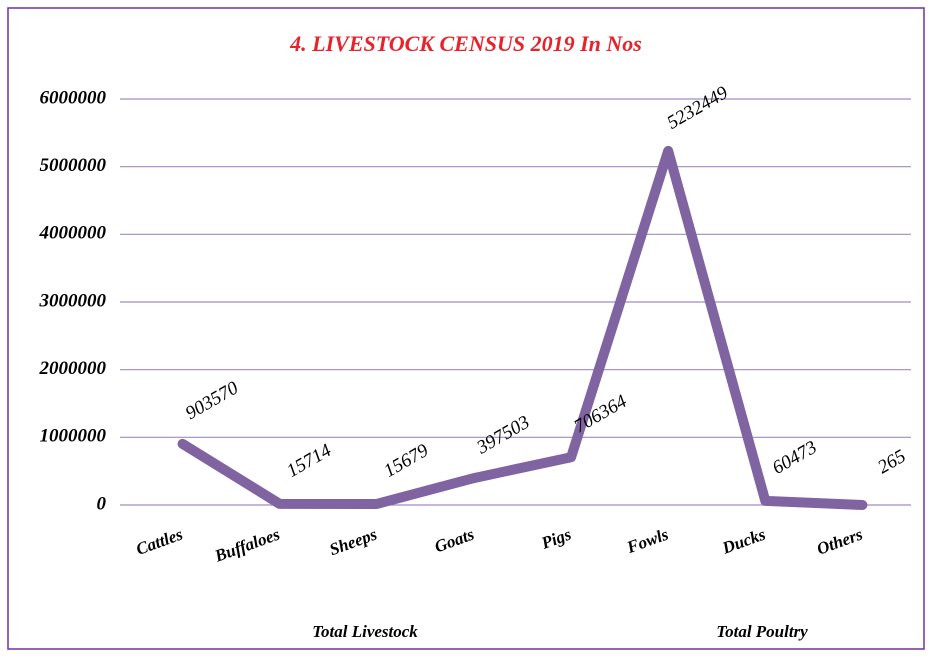 Image resolution: width=932 pixels, height=656 pixels. Describe the element at coordinates (73, 97) in the screenshot. I see `y-tick-label: 6000000` at that location.